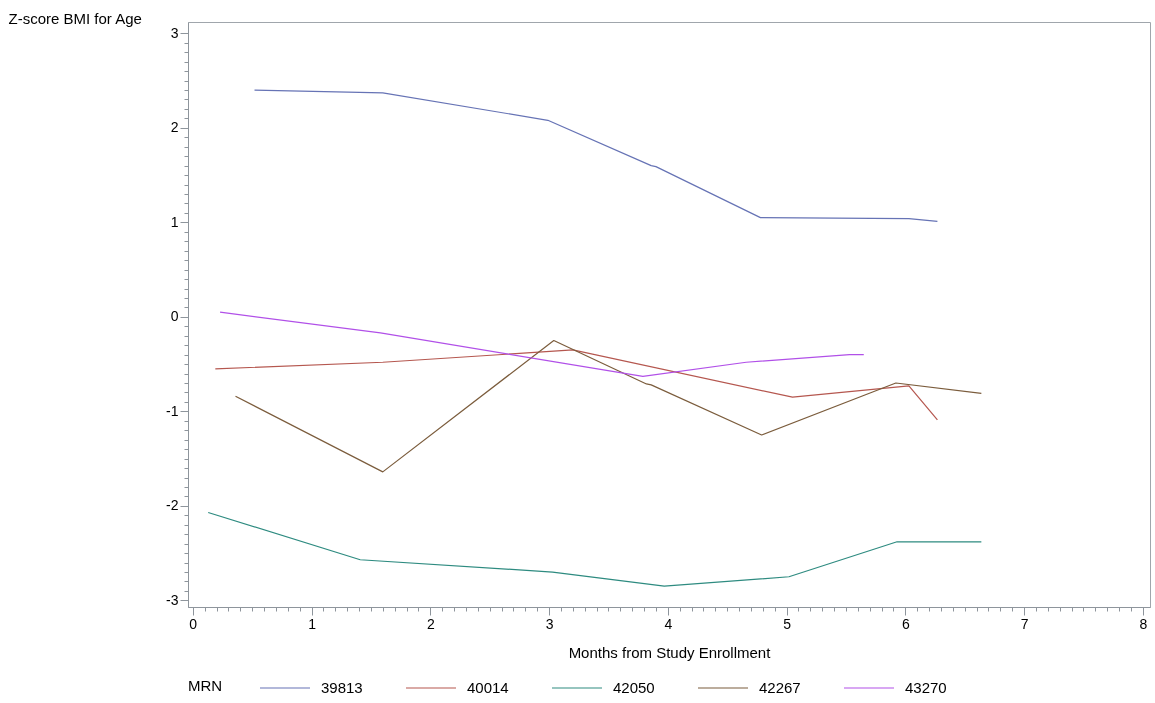 The height and width of the screenshot is (703, 1155). What do you see at coordinates (174, 32) in the screenshot?
I see `y-tick-label: 3` at bounding box center [174, 32].